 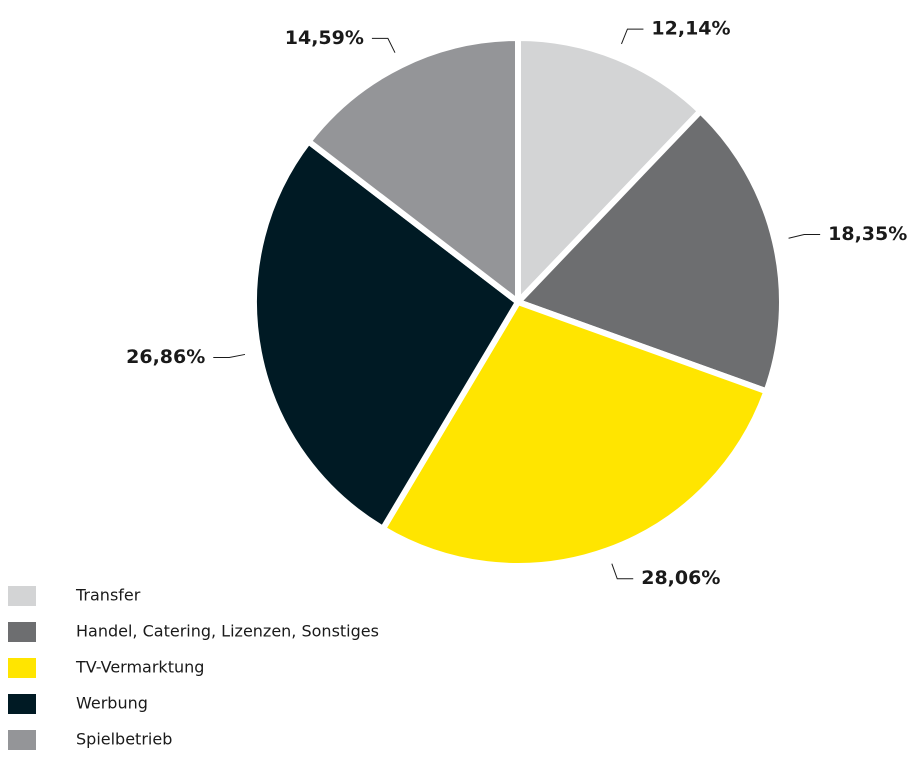 I want to click on legend-label: Handel, Catering, Lizenzen, Sonstiges, so click(x=227, y=631).